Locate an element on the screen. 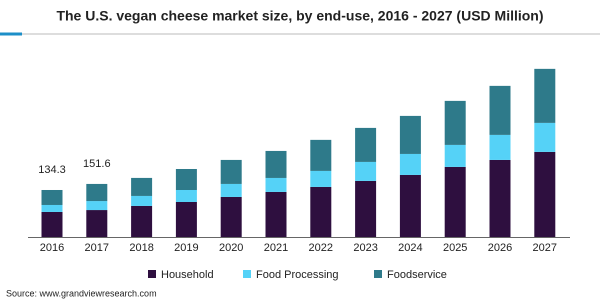  total-label: 151.6 is located at coordinates (97, 164).